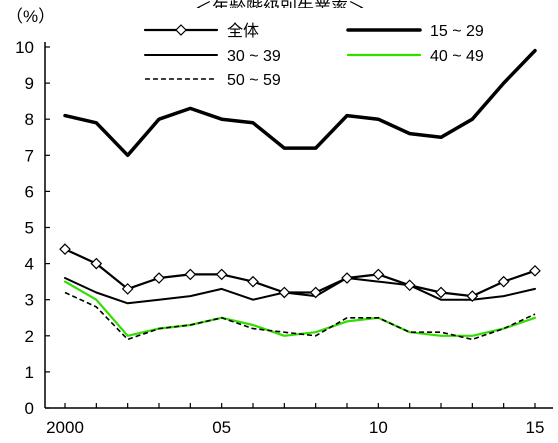 Image resolution: width=558 pixels, height=443 pixels. I want to click on legend: 全体 15 ~ 29 30 ~ 39 40 ~ 49 50 ~ 59, so click(313, 55).